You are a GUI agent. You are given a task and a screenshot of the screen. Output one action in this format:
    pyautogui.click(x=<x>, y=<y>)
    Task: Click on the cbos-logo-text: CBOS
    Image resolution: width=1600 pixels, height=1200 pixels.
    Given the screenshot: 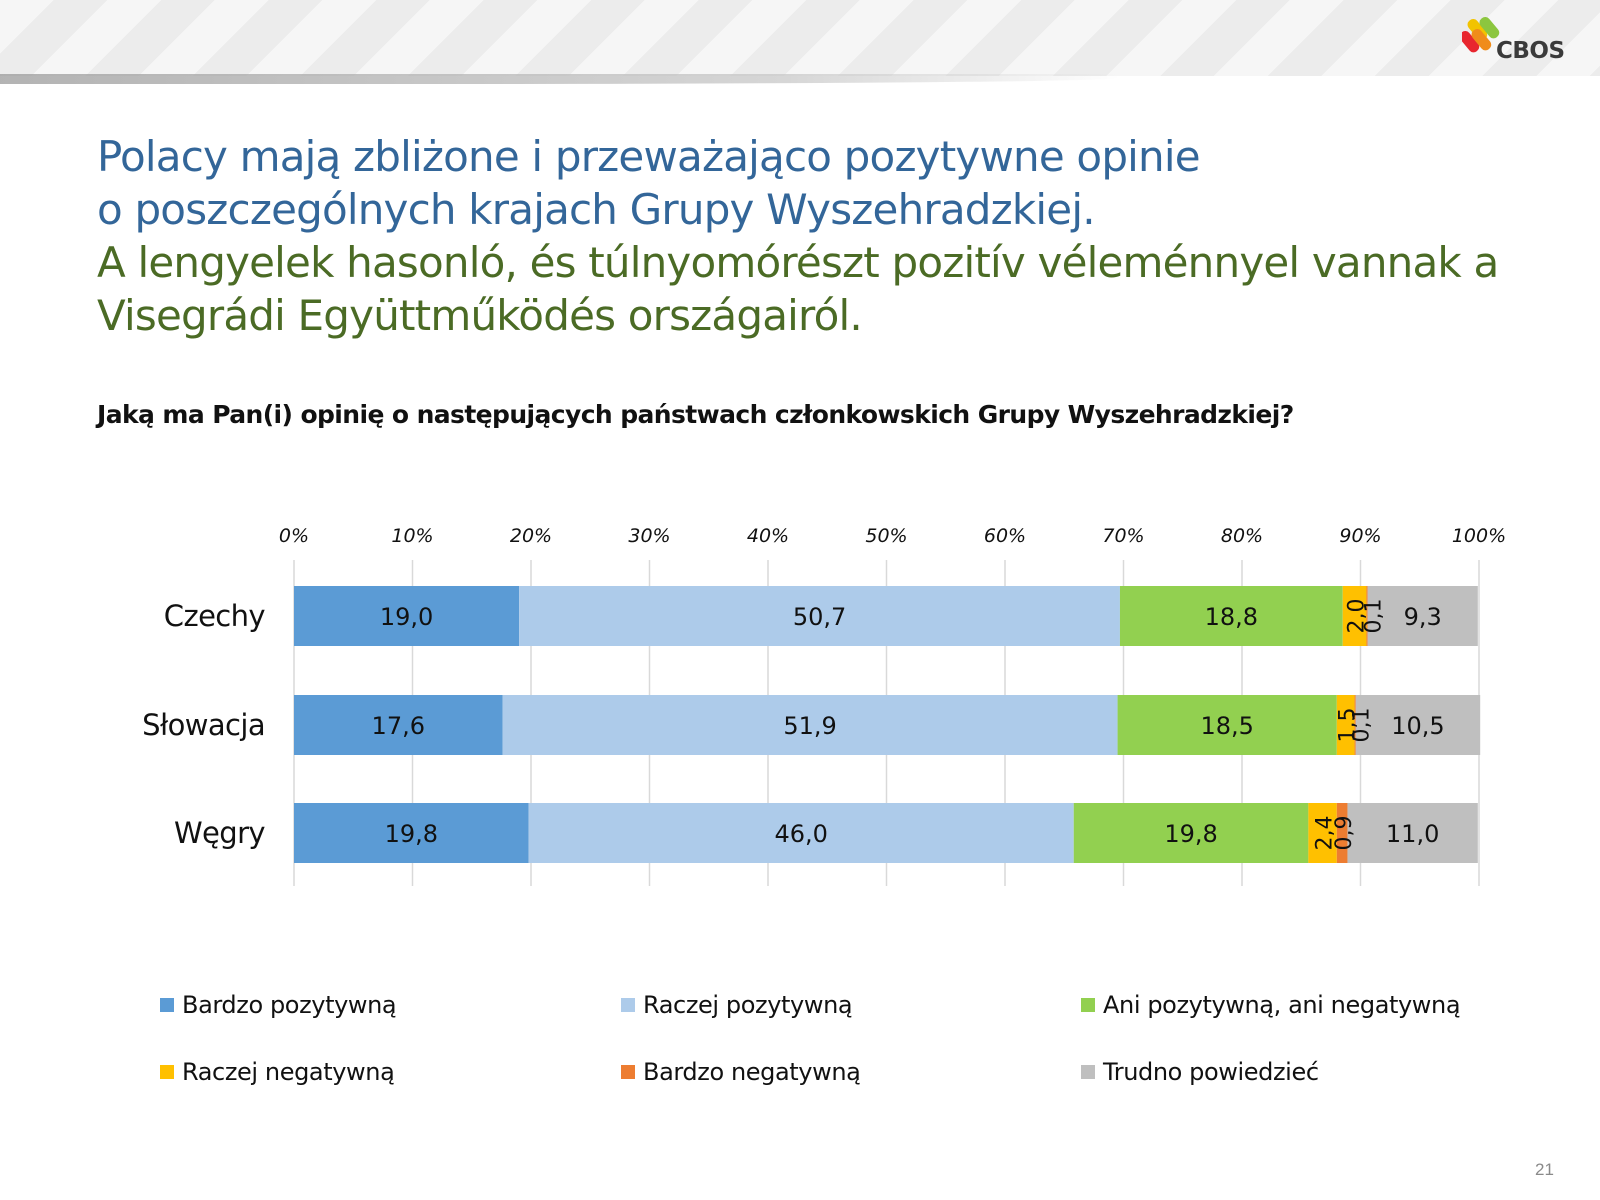 What is the action you would take?
    pyautogui.click(x=1530, y=51)
    